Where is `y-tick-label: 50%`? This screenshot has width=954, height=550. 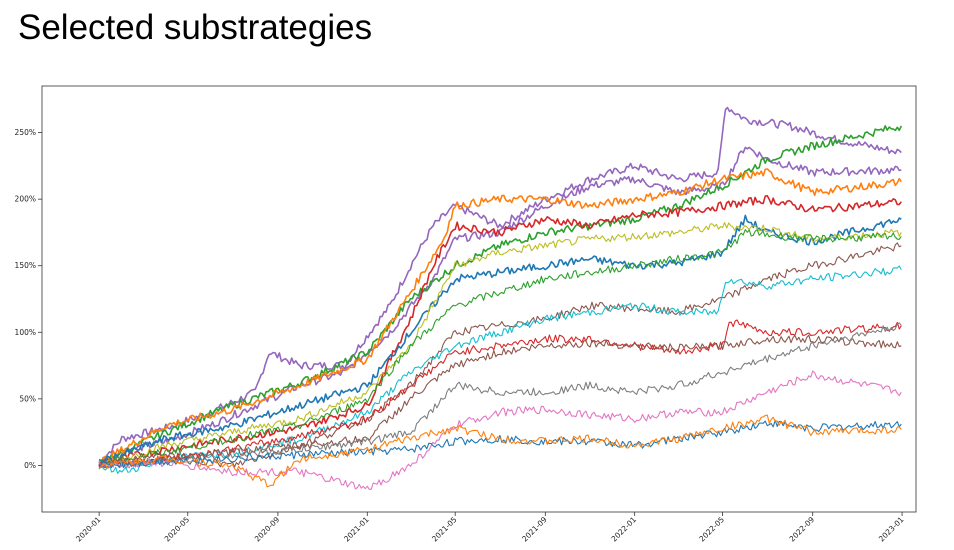 y-tick-label: 50% is located at coordinates (27, 398).